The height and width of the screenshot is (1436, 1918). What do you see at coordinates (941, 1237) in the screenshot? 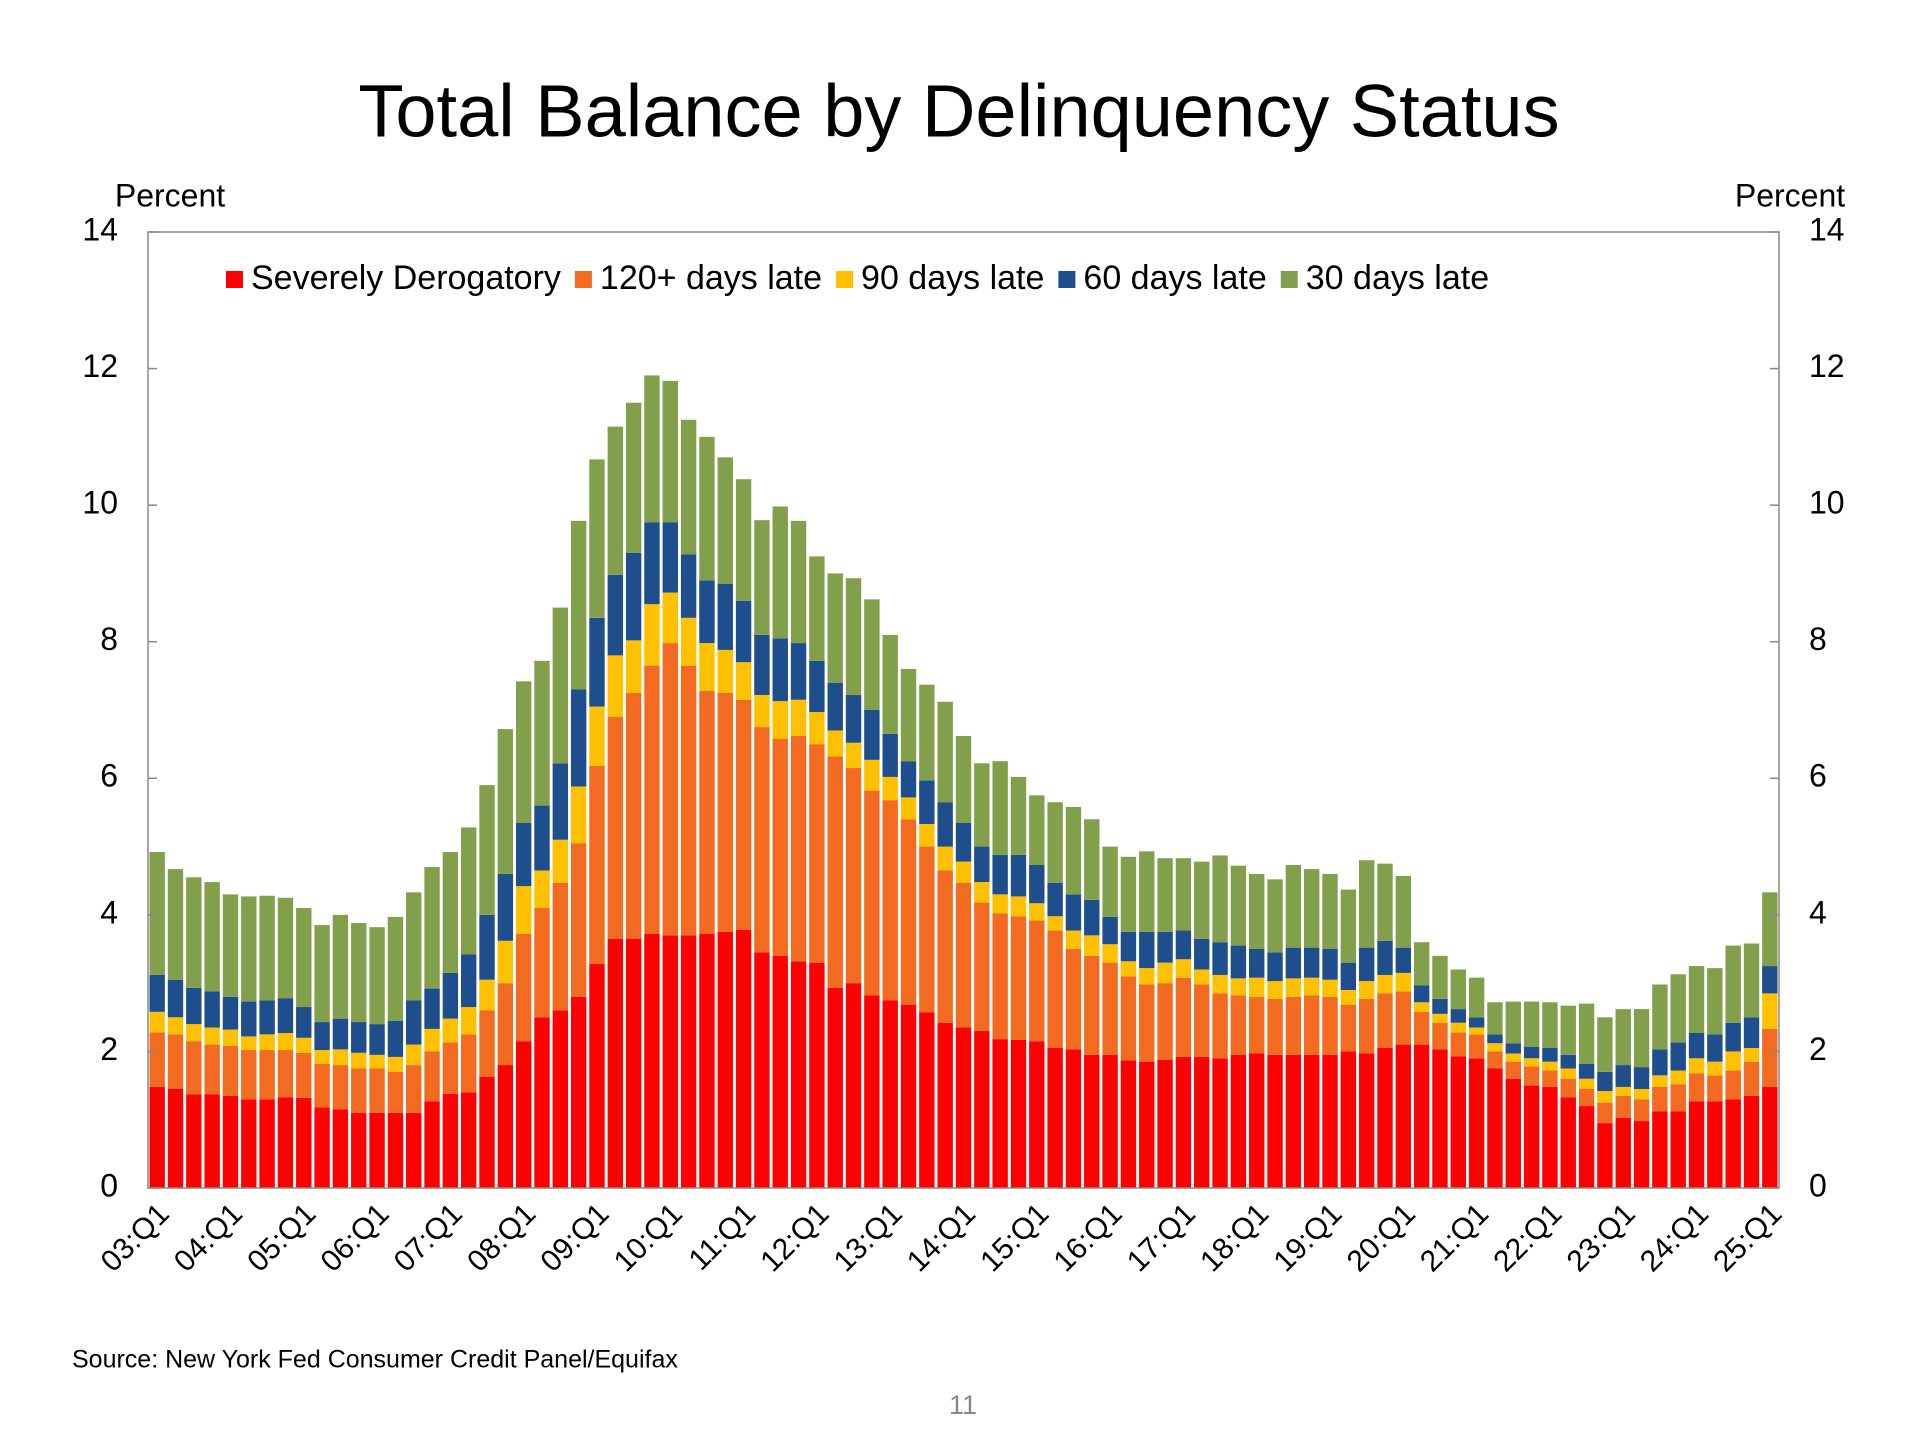
I see `x-tick-label: 14:Q1` at bounding box center [941, 1237].